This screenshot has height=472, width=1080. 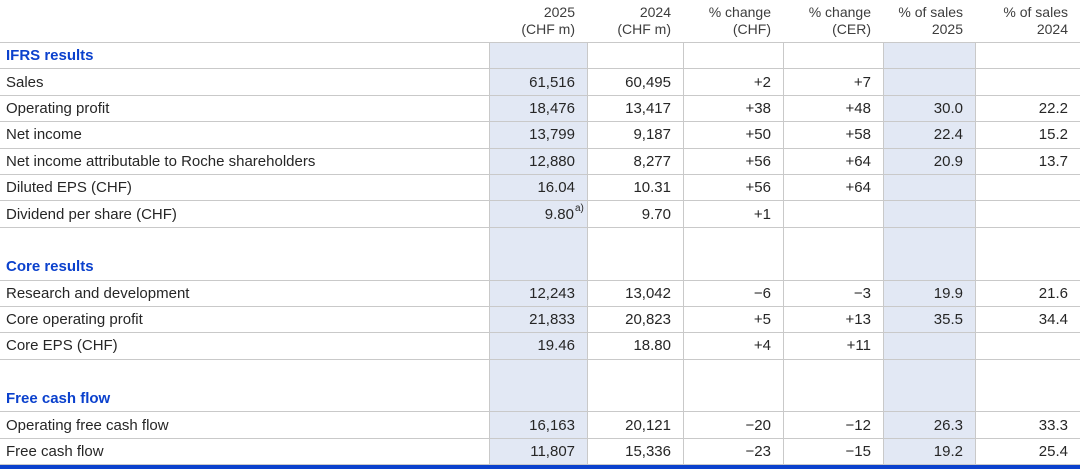 I want to click on cell-value: 9.80, so click(x=559, y=214).